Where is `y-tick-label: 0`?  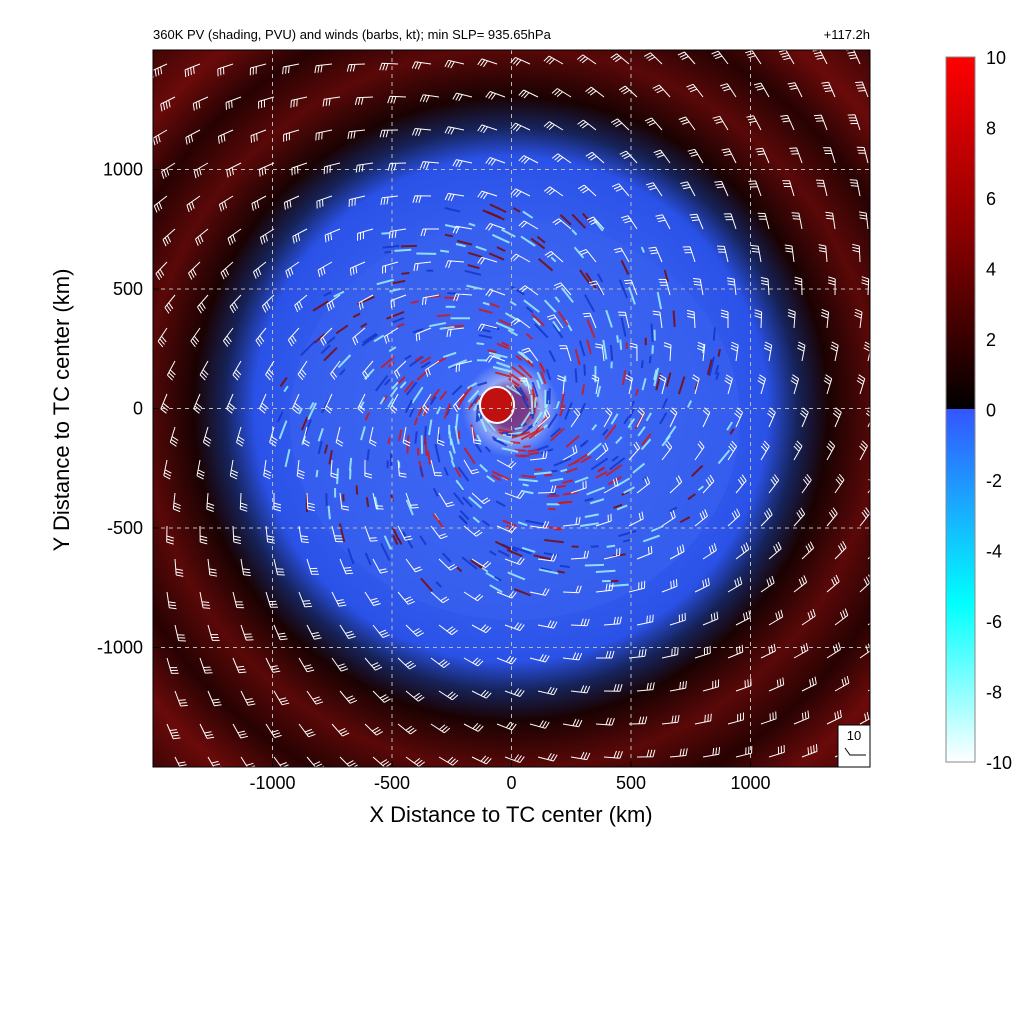 y-tick-label: 0 is located at coordinates (138, 409).